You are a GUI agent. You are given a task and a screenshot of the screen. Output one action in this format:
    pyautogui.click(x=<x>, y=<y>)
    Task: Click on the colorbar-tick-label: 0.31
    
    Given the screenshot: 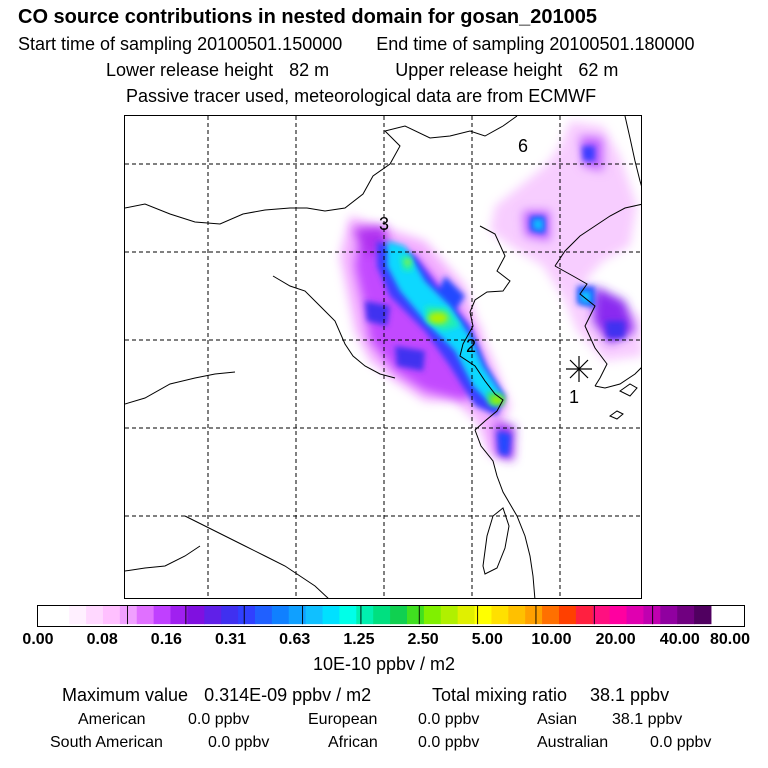 What is the action you would take?
    pyautogui.click(x=230, y=639)
    